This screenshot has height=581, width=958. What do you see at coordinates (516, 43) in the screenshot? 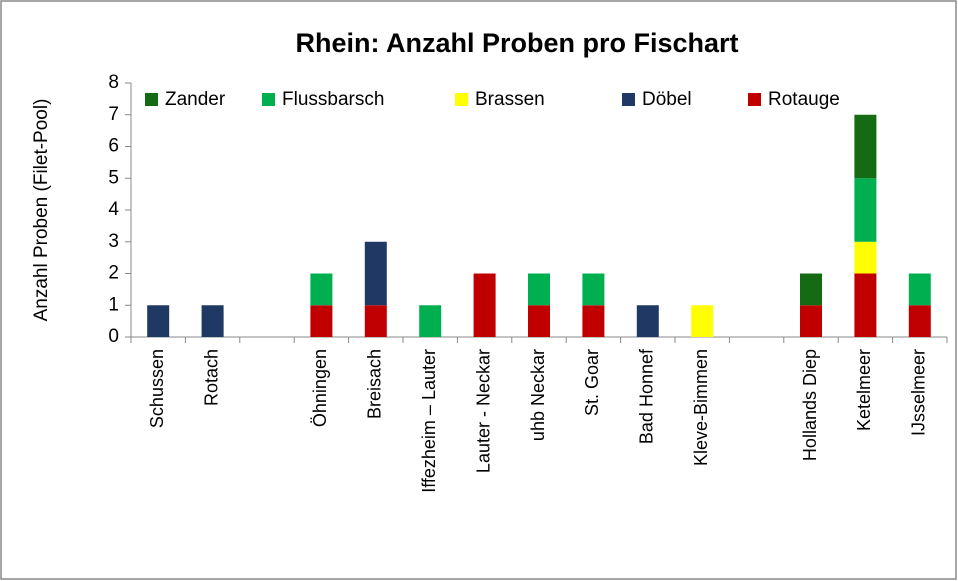
I see `chart-title: Rhein: Anzahl Proben pro Fischart` at bounding box center [516, 43].